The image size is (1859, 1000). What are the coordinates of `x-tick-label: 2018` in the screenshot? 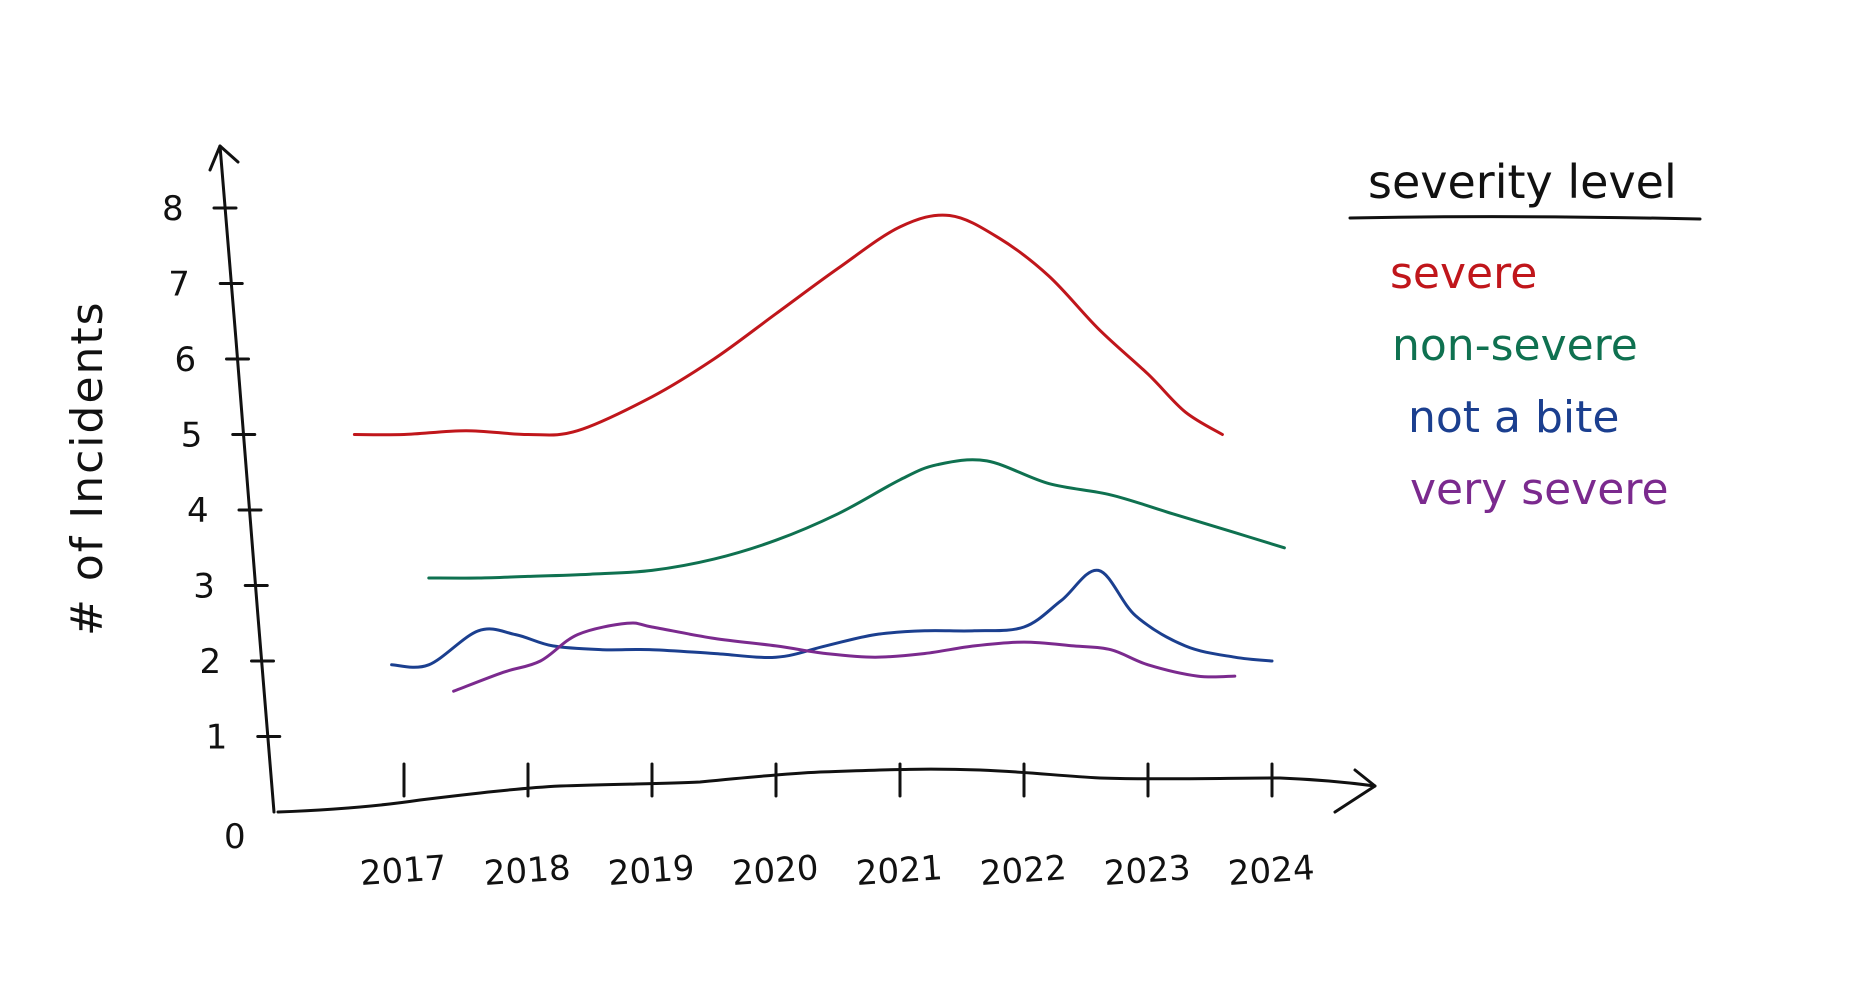 It's located at (527, 871).